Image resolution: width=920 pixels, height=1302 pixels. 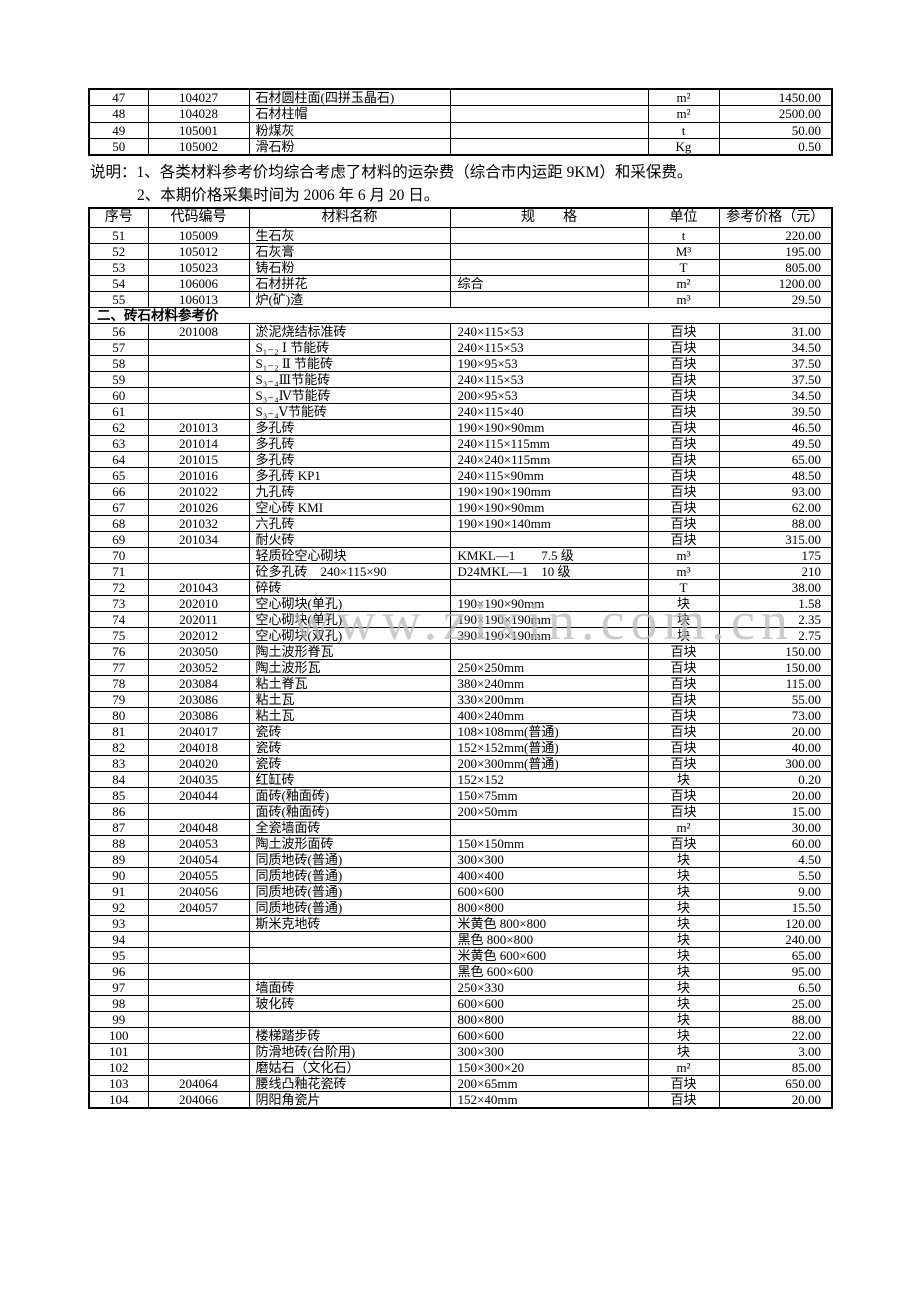 I want to click on cell-spec: 600×600, so click(x=549, y=1003).